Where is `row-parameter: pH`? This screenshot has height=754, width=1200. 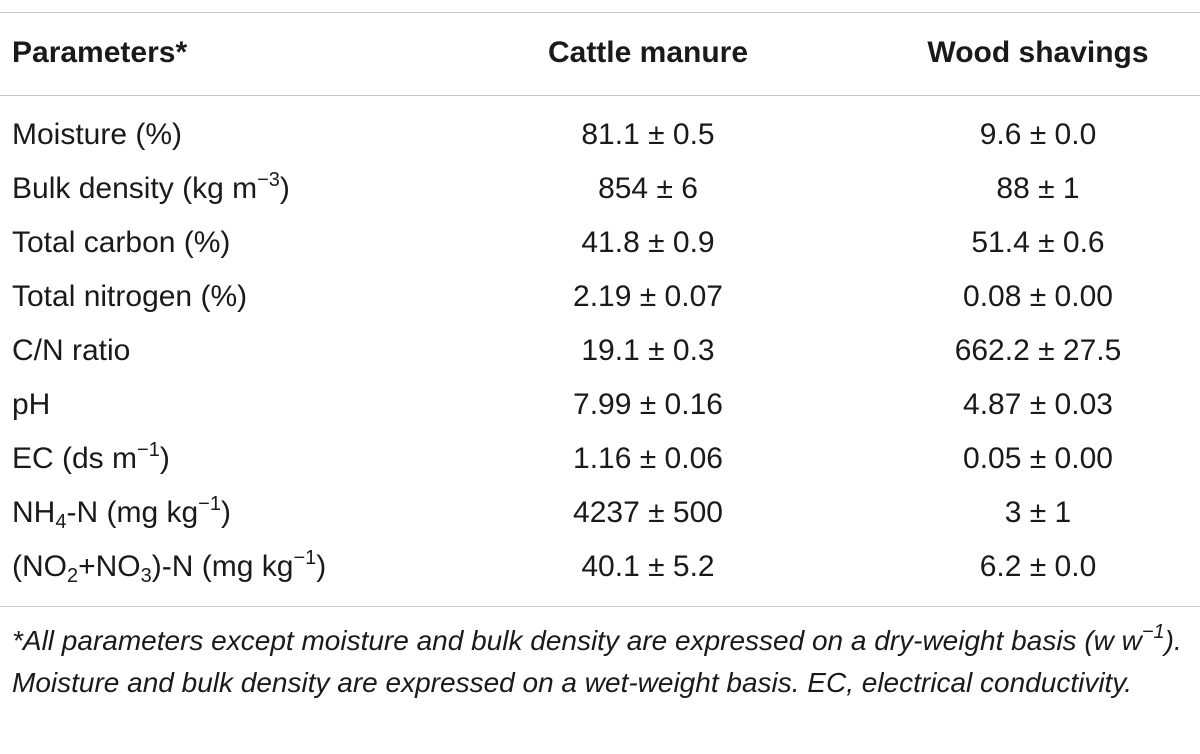 row-parameter: pH is located at coordinates (31, 404).